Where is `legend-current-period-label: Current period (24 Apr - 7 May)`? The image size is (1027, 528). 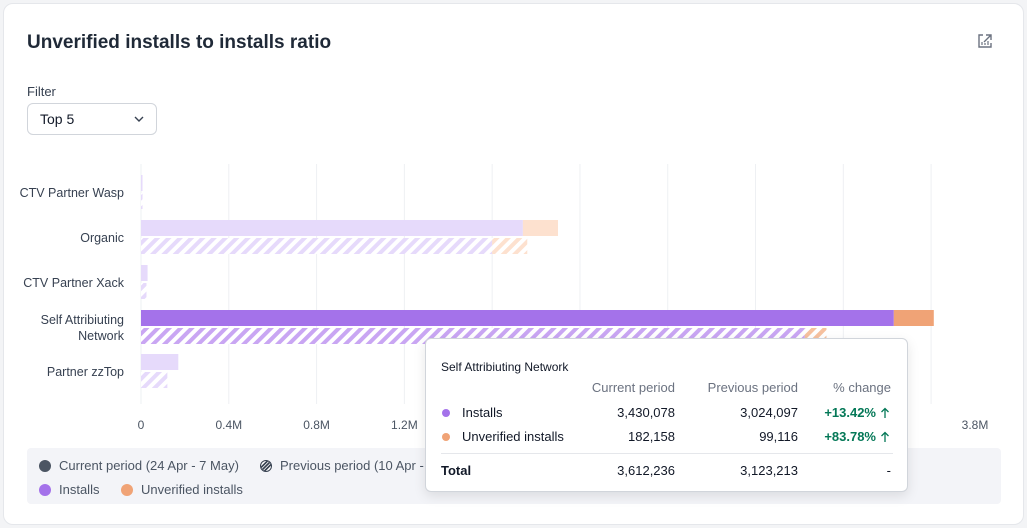
legend-current-period-label: Current period (24 Apr - 7 May) is located at coordinates (149, 465).